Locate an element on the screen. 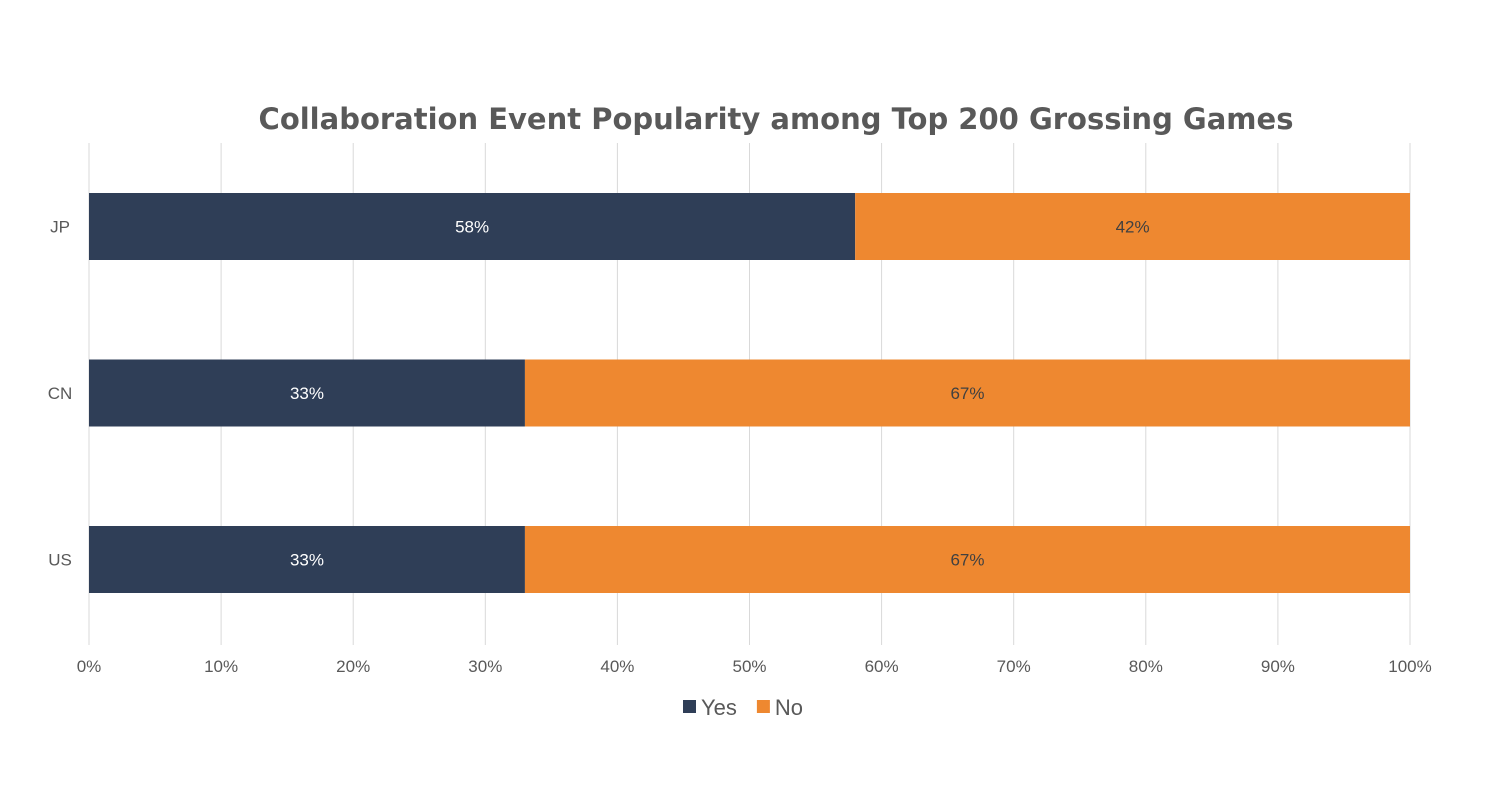 This screenshot has height=787, width=1511. category-label: US is located at coordinates (60, 560).